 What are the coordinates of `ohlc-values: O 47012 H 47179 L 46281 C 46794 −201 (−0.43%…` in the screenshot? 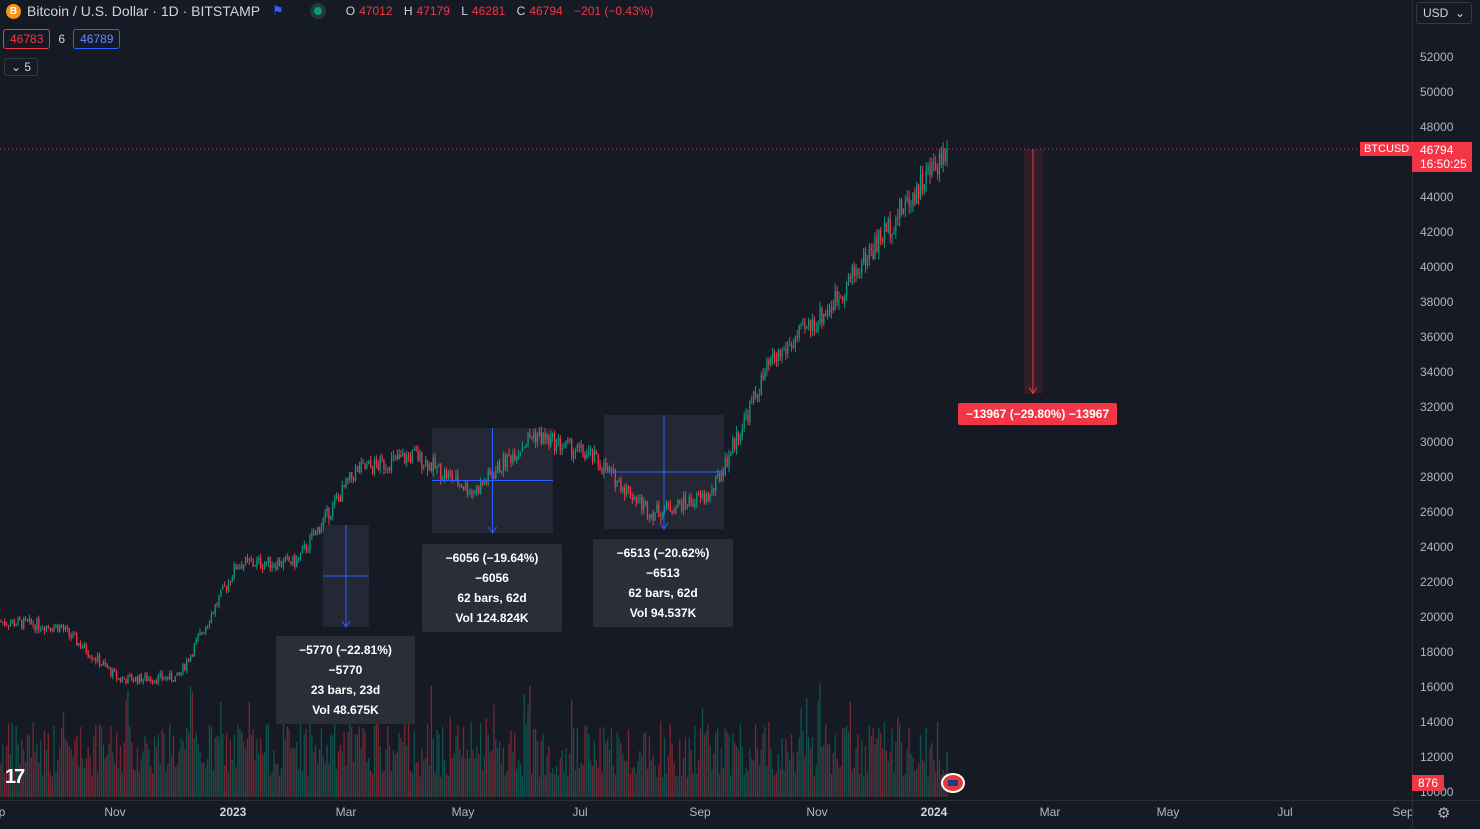 It's located at (499, 11).